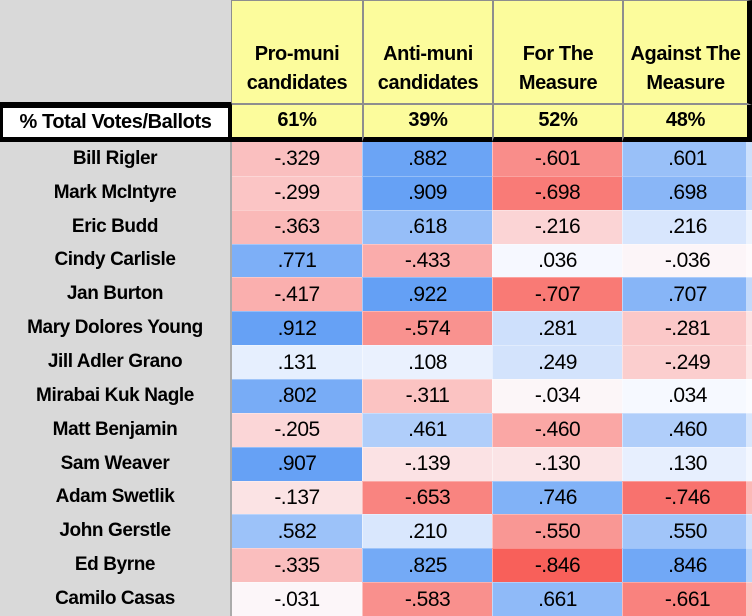 This screenshot has width=752, height=616. I want to click on heatmap-cell: .108, so click(427, 362).